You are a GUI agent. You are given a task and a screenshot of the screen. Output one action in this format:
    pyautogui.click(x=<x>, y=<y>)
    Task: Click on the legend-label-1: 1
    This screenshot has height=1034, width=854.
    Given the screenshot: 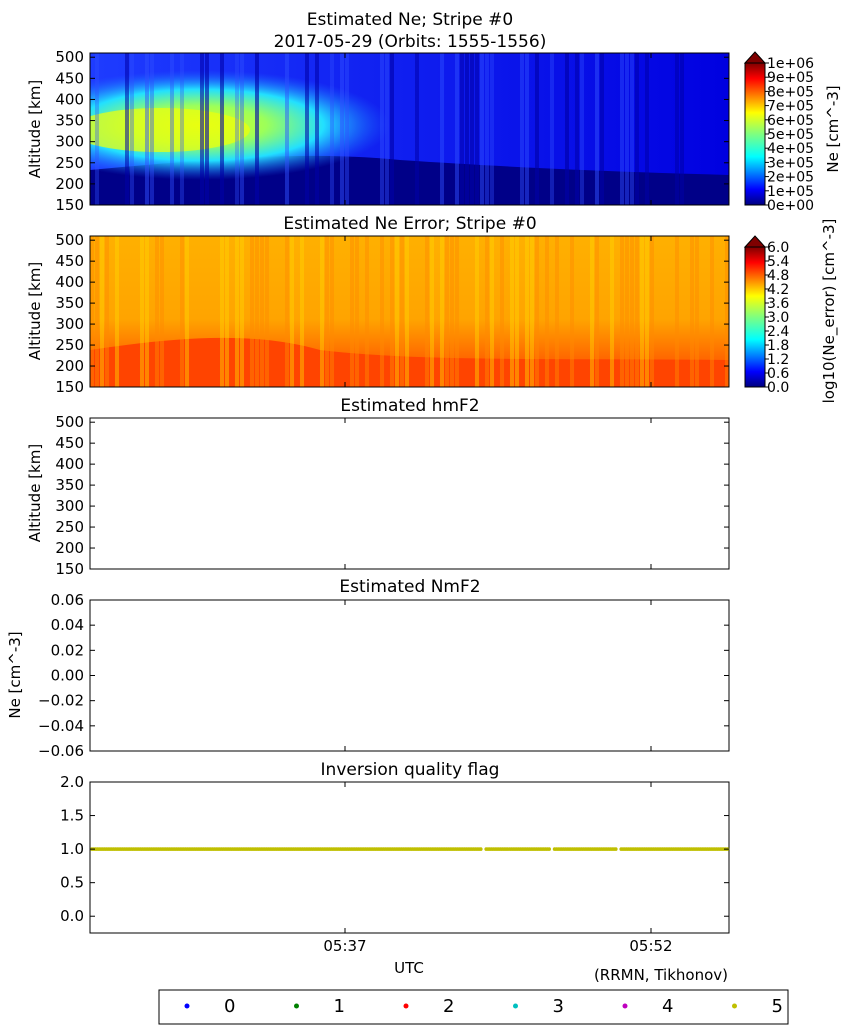 What is the action you would take?
    pyautogui.click(x=339, y=1006)
    